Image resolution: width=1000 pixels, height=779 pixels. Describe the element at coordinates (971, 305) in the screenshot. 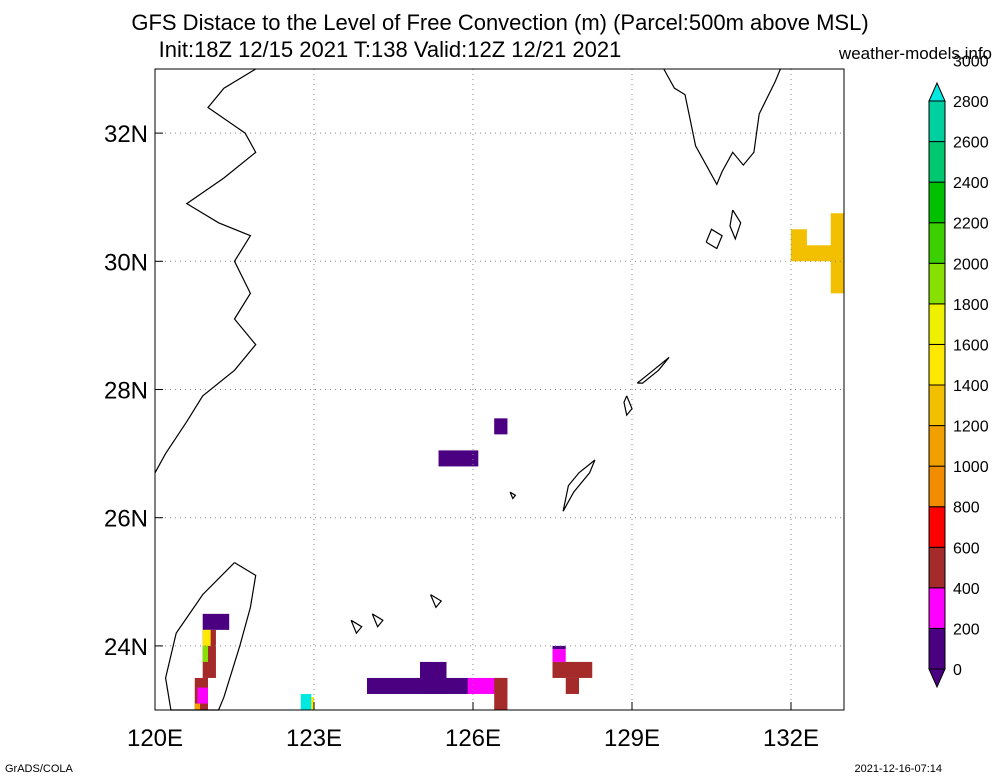

I see `colorbar-label: 1800` at that location.